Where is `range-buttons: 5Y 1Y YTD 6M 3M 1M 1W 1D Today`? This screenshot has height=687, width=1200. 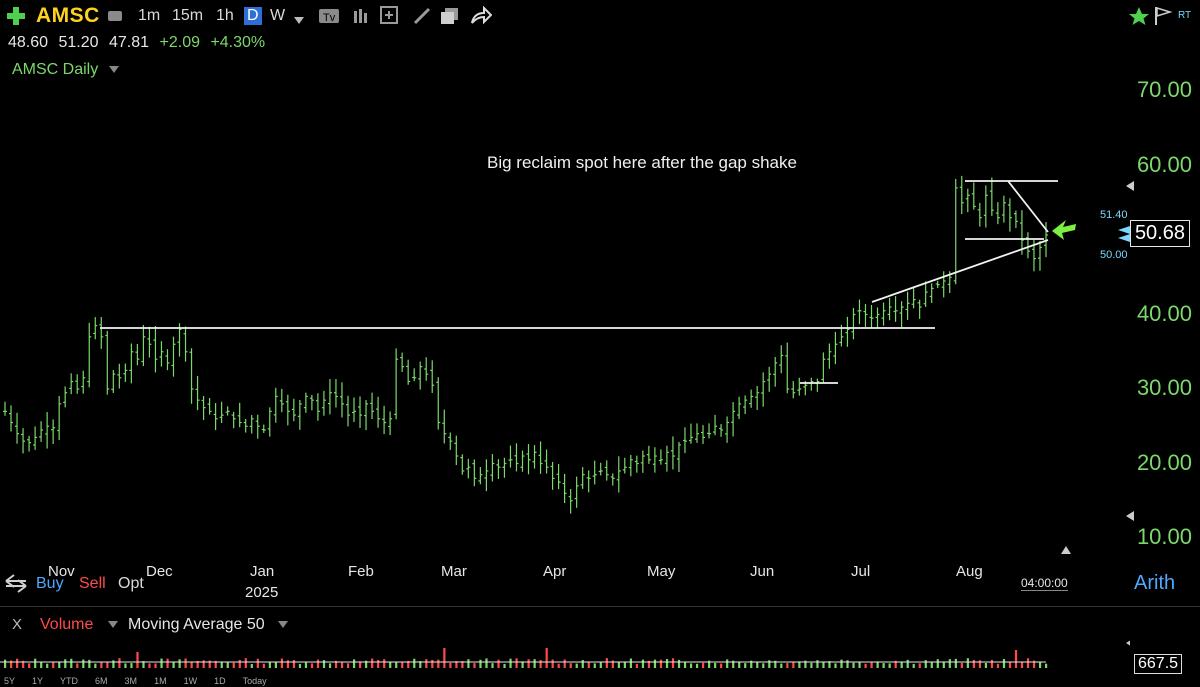
range-buttons: 5Y 1Y YTD 6M 3M 1M 1W 1D Today is located at coordinates (600, 681).